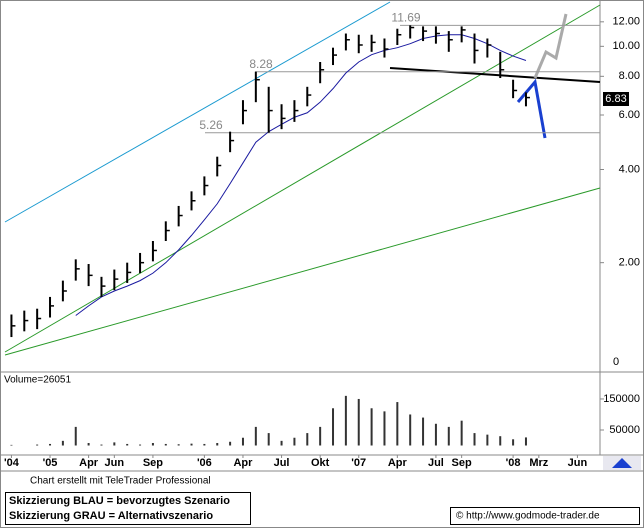 The height and width of the screenshot is (528, 644). What do you see at coordinates (211, 125) in the screenshot?
I see `level-label: 5.26` at bounding box center [211, 125].